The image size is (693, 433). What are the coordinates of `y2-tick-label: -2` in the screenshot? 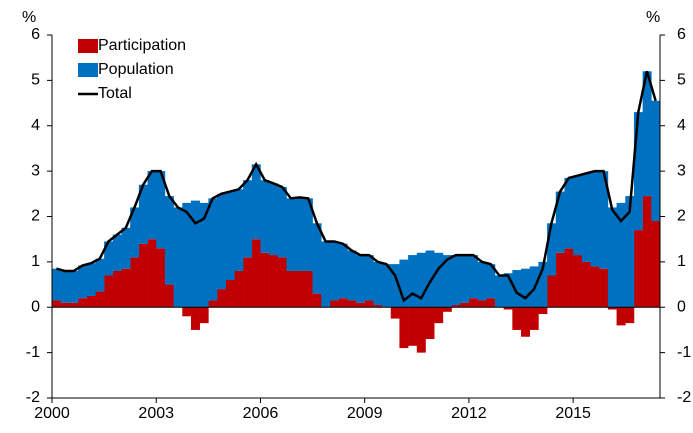 It's located at (684, 397).